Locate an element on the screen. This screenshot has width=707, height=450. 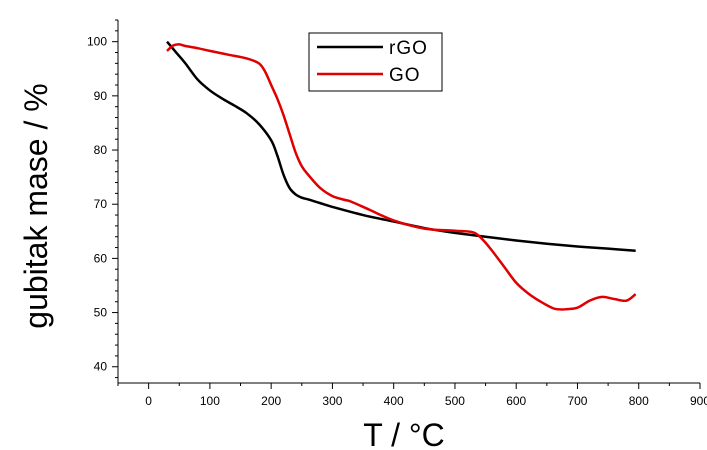
legend-label-go: GO is located at coordinates (405, 75).